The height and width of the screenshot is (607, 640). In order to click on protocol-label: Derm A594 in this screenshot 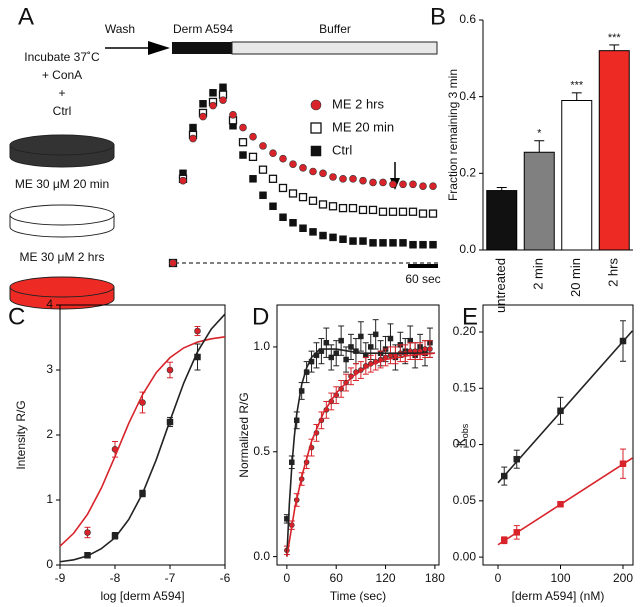, I will do `click(203, 29)`.